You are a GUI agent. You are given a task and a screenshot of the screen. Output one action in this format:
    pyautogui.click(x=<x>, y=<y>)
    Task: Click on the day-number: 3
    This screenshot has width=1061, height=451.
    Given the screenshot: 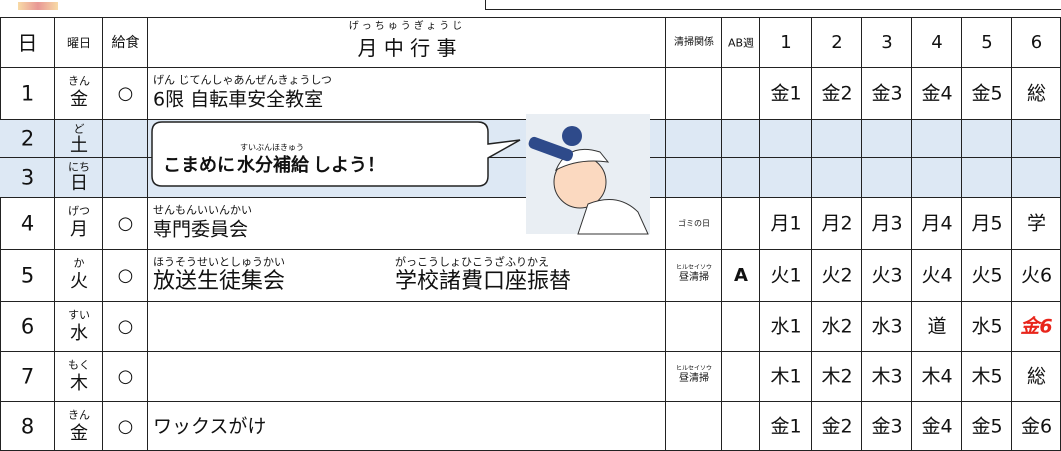 What is the action you would take?
    pyautogui.click(x=27, y=177)
    